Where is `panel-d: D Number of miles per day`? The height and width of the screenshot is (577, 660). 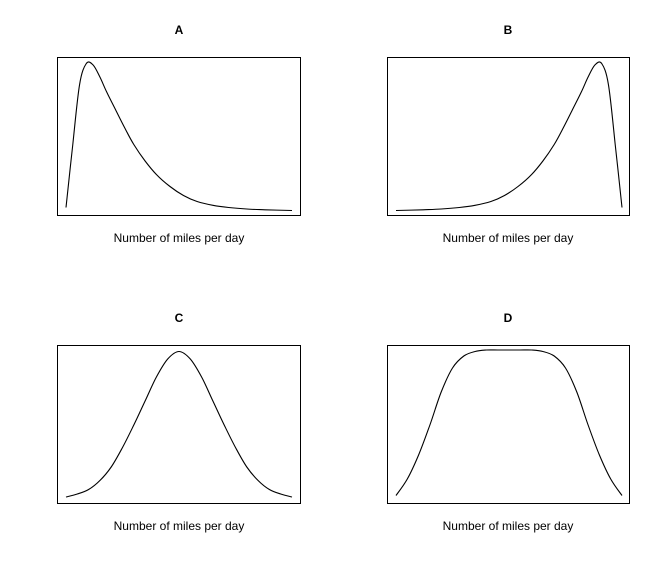
panel-d: D Number of miles per day is located at coordinates (508, 422).